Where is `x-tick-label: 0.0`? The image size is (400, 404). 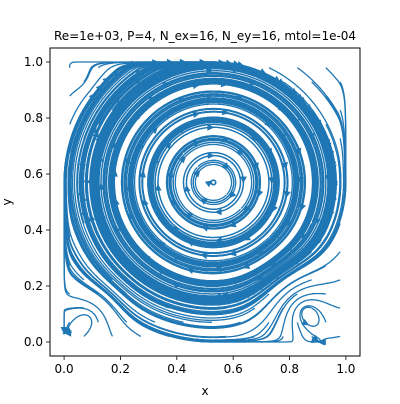
x-tick-label: 0.0 is located at coordinates (64, 369).